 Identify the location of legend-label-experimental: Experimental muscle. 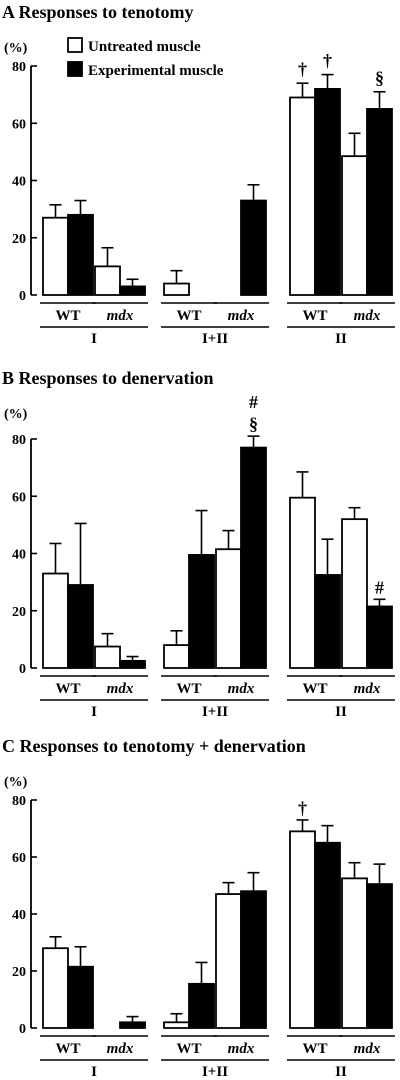
(156, 71).